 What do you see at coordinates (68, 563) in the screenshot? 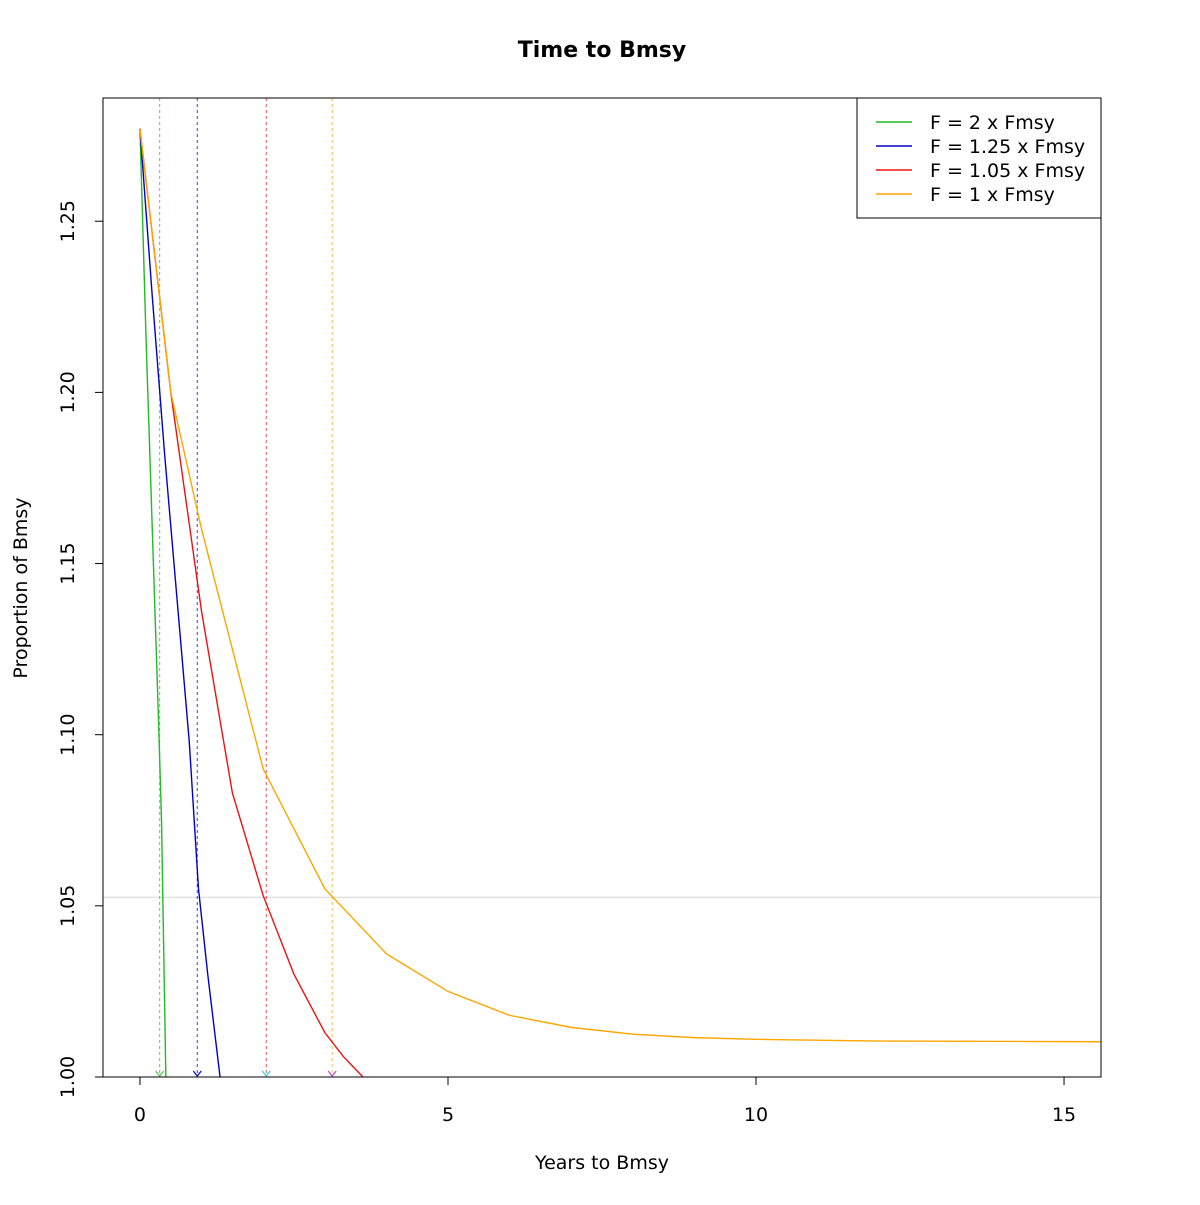
I see `y-tick-label-3: 1.15` at bounding box center [68, 563].